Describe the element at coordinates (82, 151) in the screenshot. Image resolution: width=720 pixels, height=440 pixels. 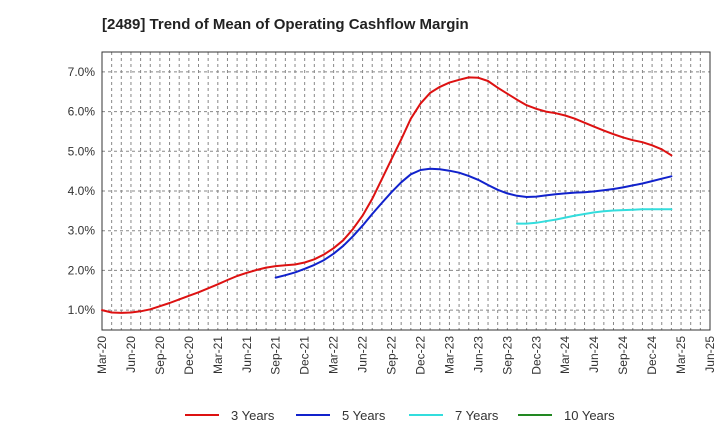
I see `y-tick-label: 5.0%` at that location.